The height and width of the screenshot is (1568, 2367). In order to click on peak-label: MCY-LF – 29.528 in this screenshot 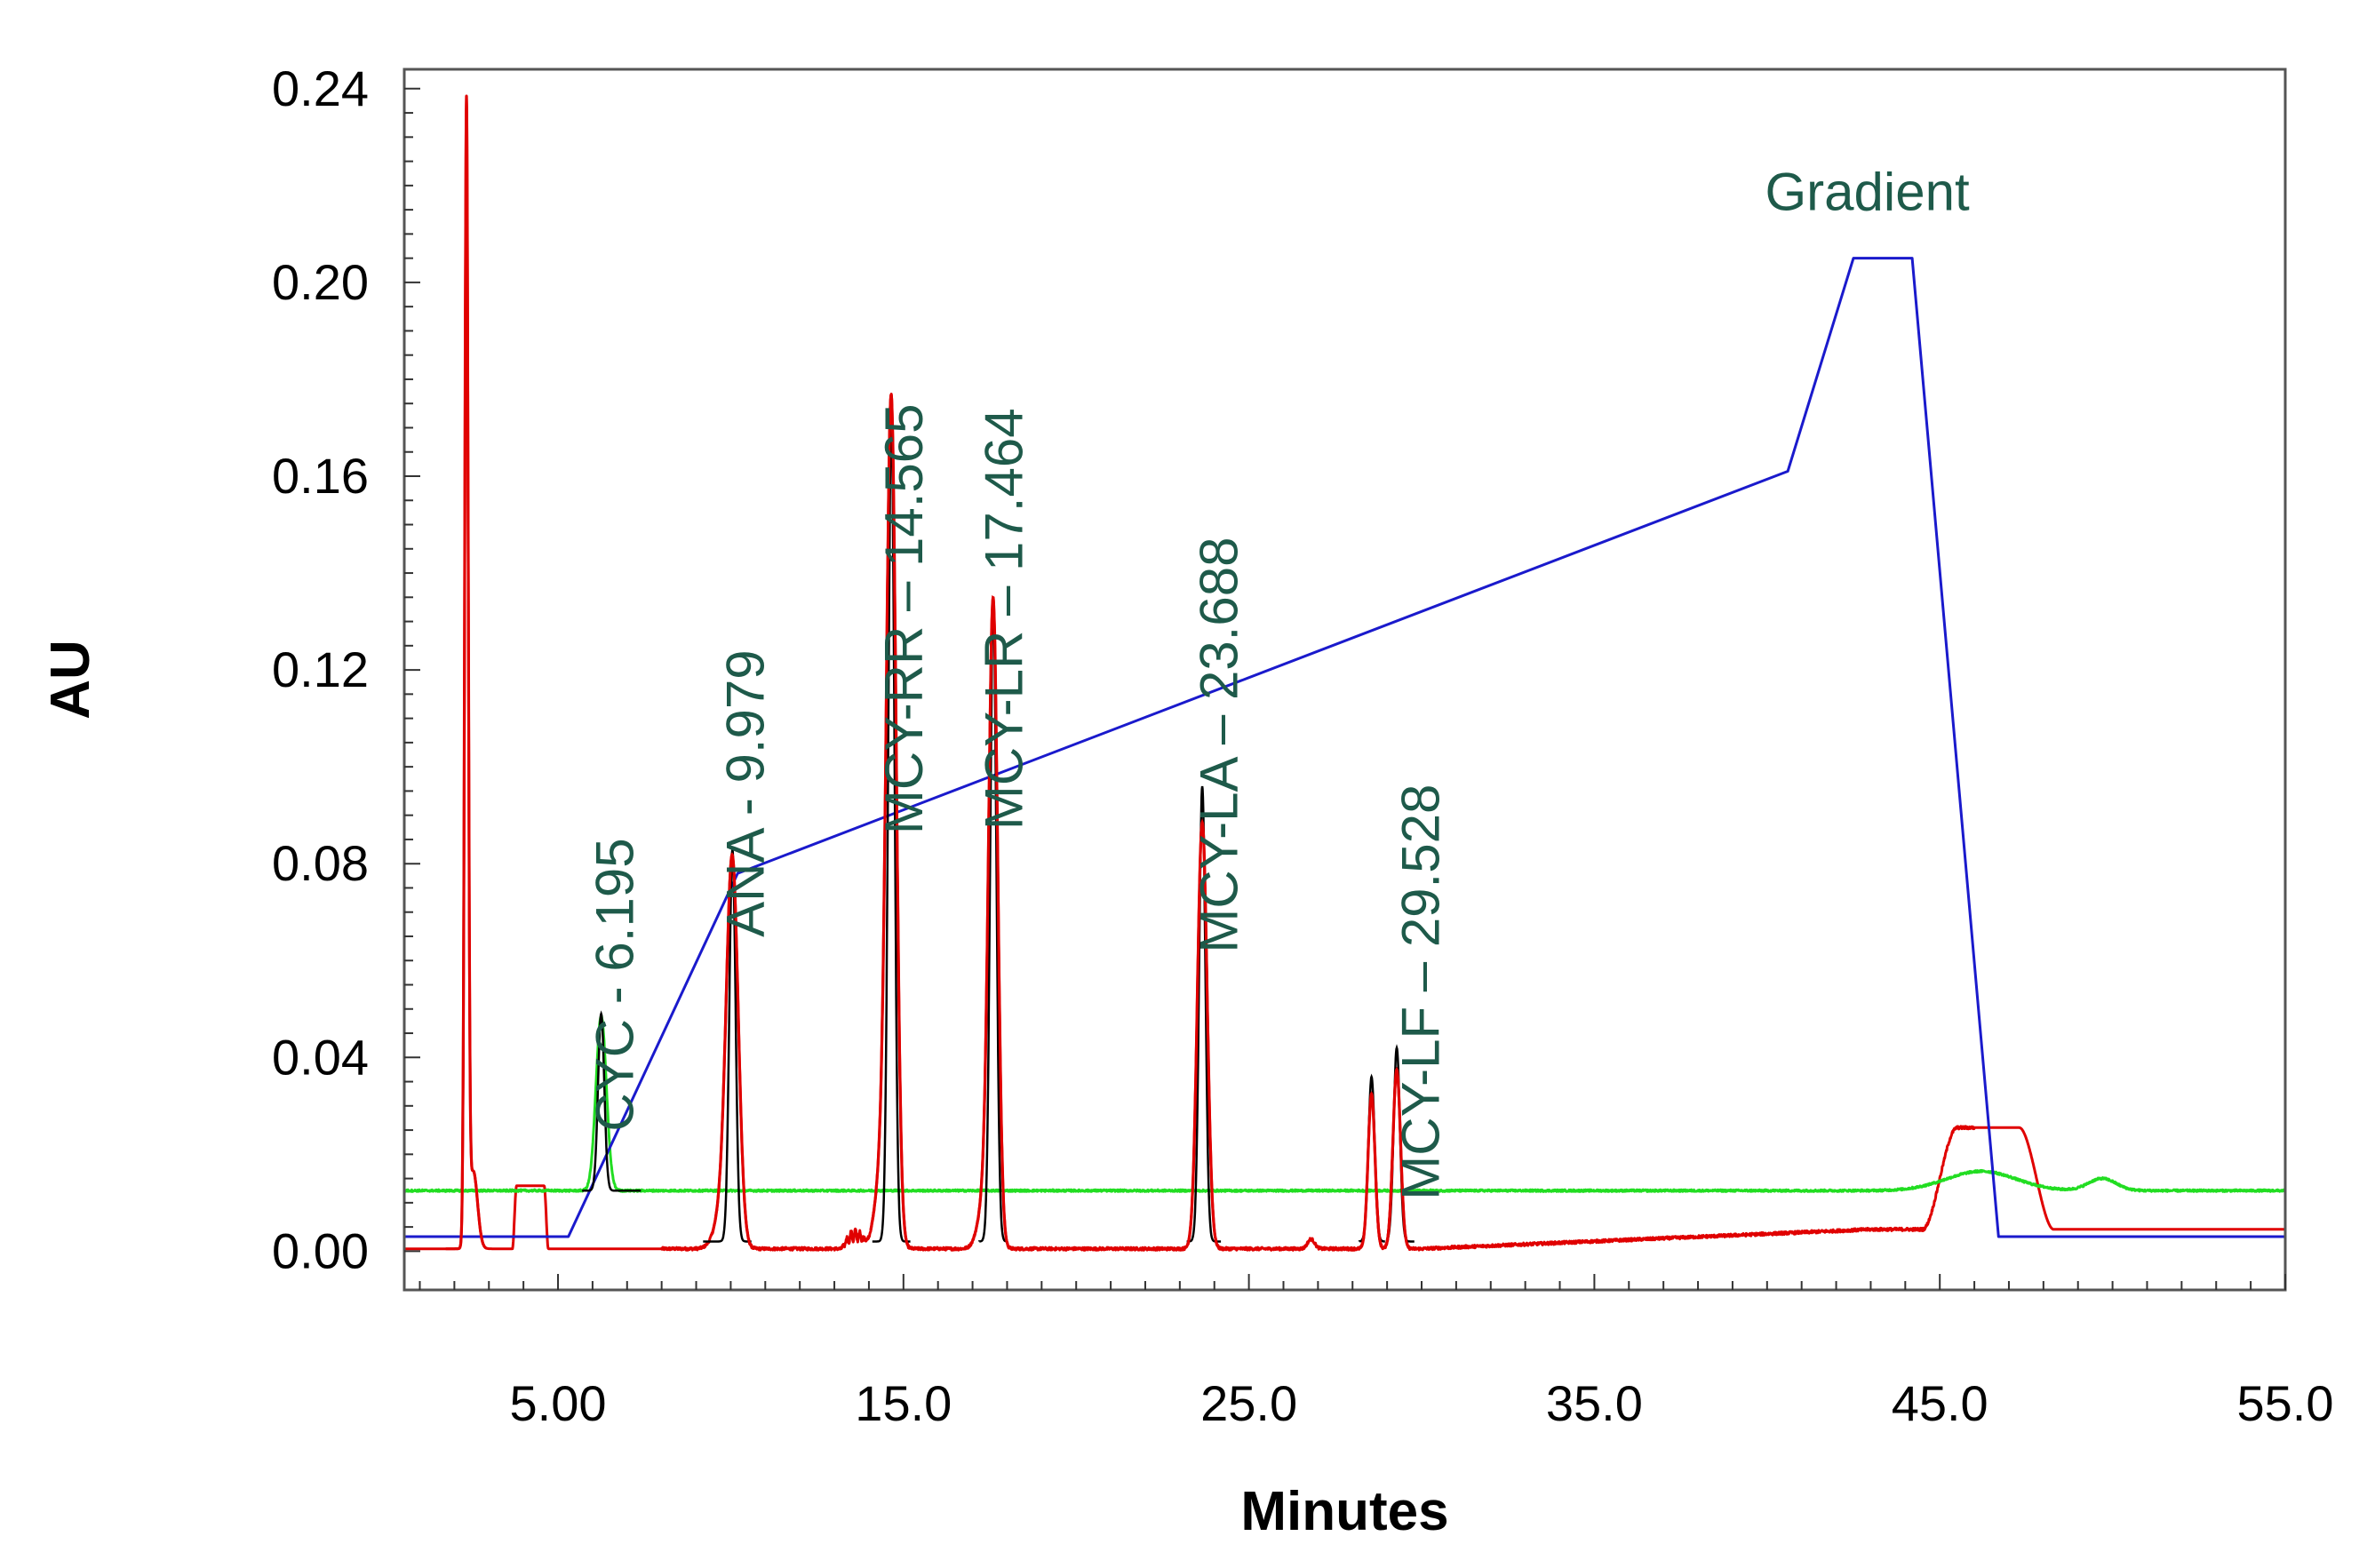, I will do `click(1421, 992)`.